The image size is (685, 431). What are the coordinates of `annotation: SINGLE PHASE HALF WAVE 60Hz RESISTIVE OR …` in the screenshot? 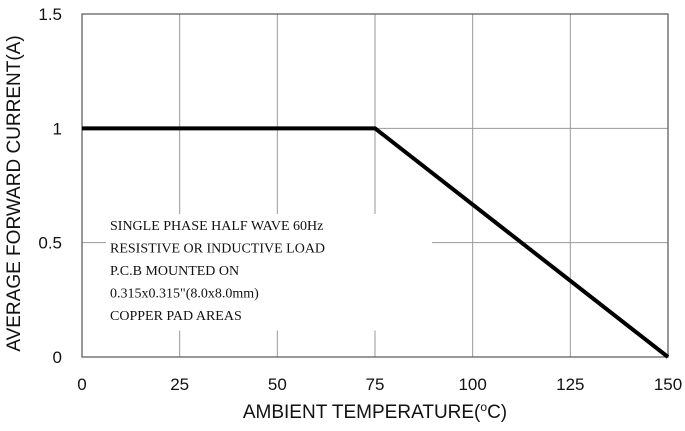 It's located at (217, 271).